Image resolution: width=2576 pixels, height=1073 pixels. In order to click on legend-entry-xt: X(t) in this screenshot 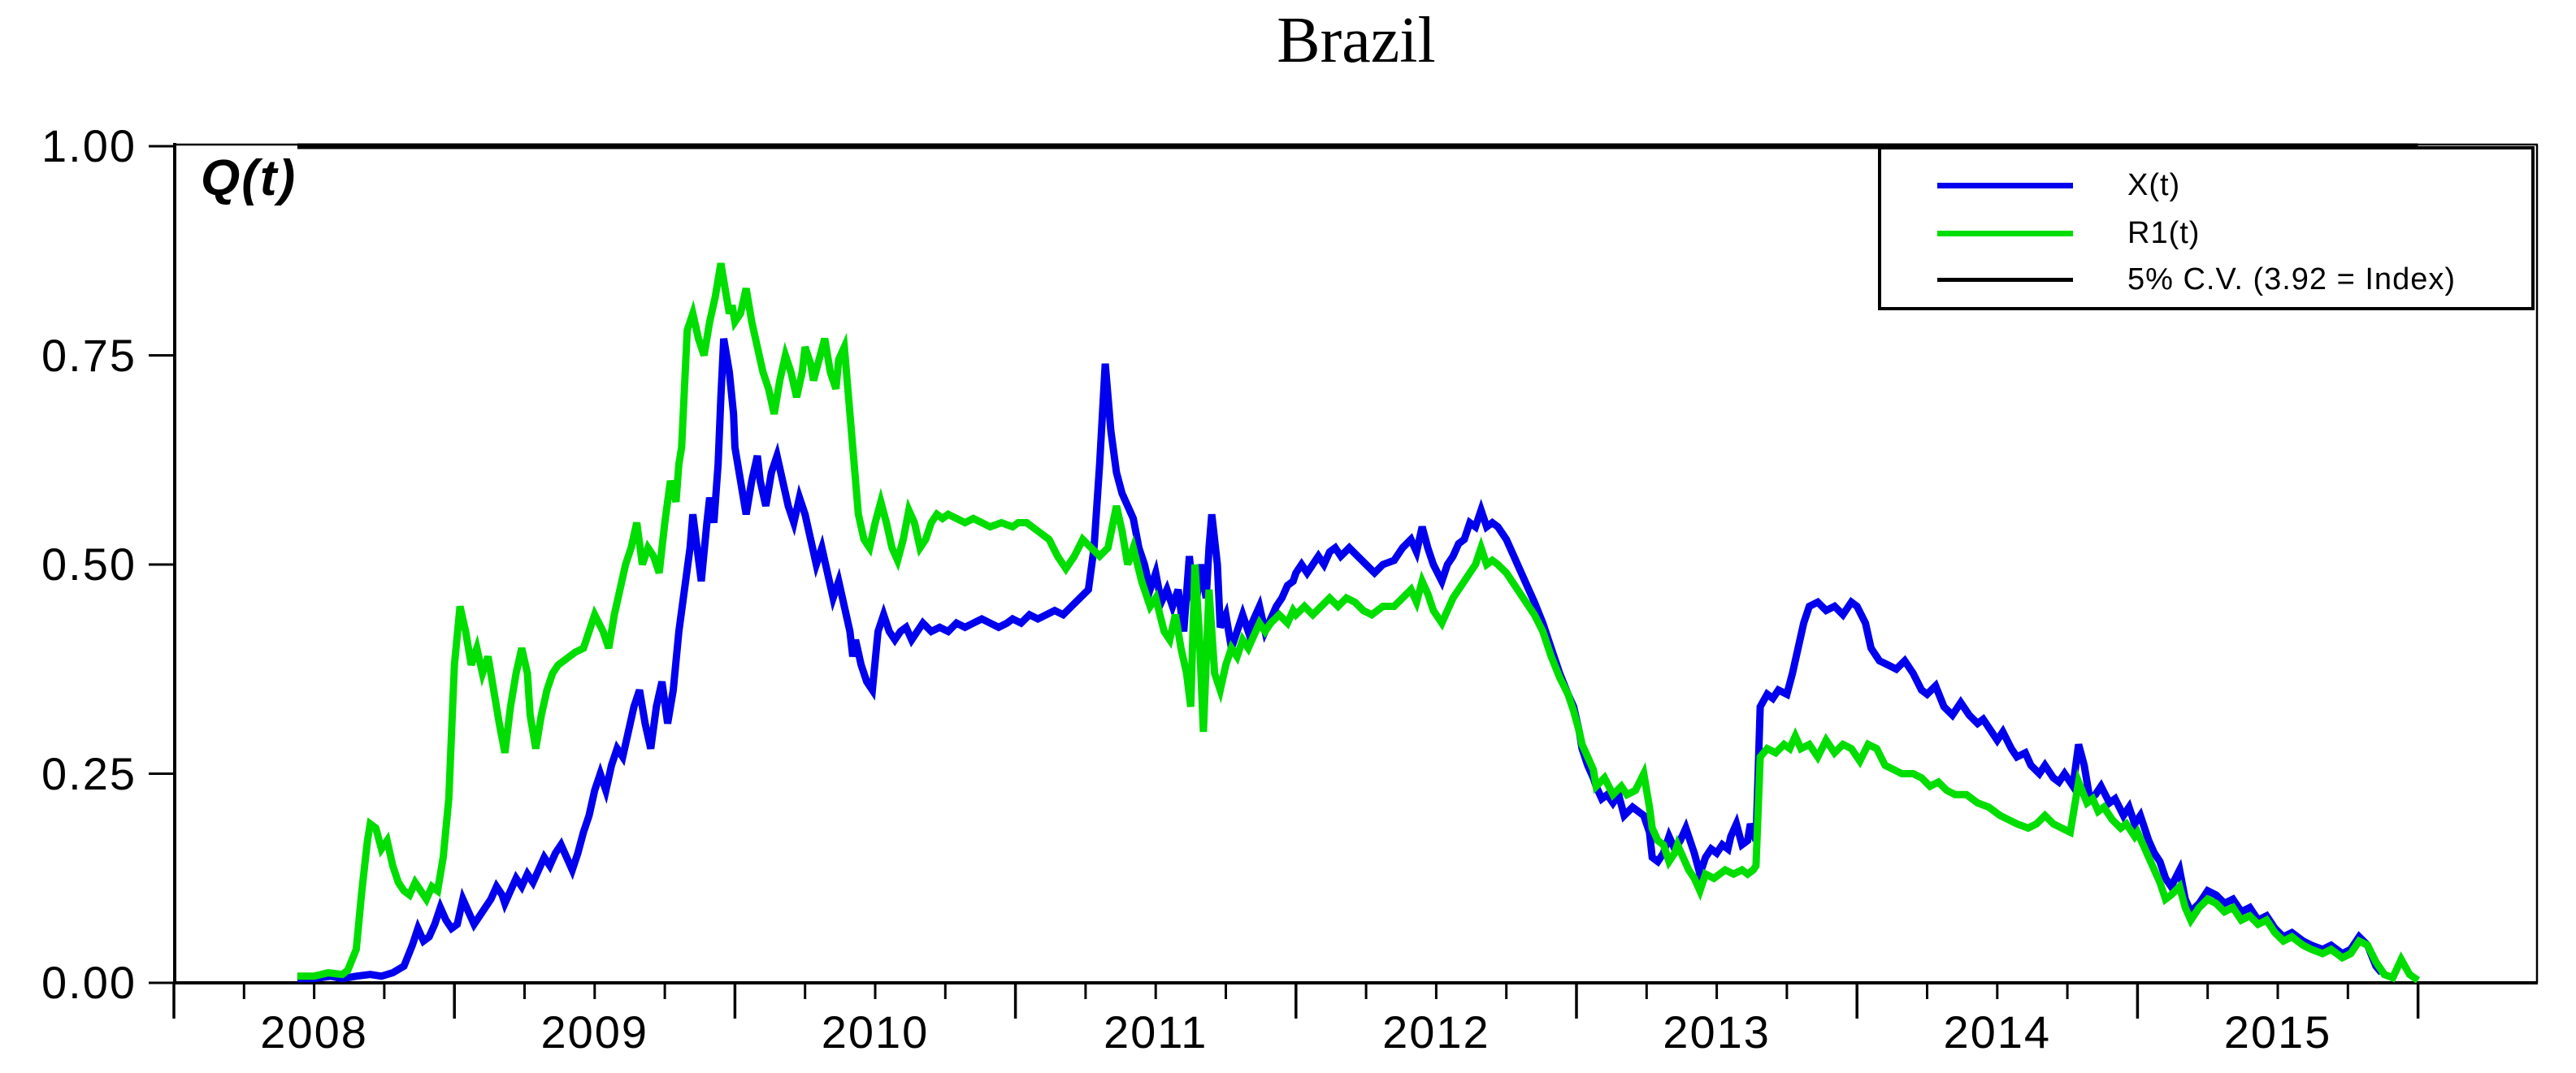, I will do `click(2206, 185)`.